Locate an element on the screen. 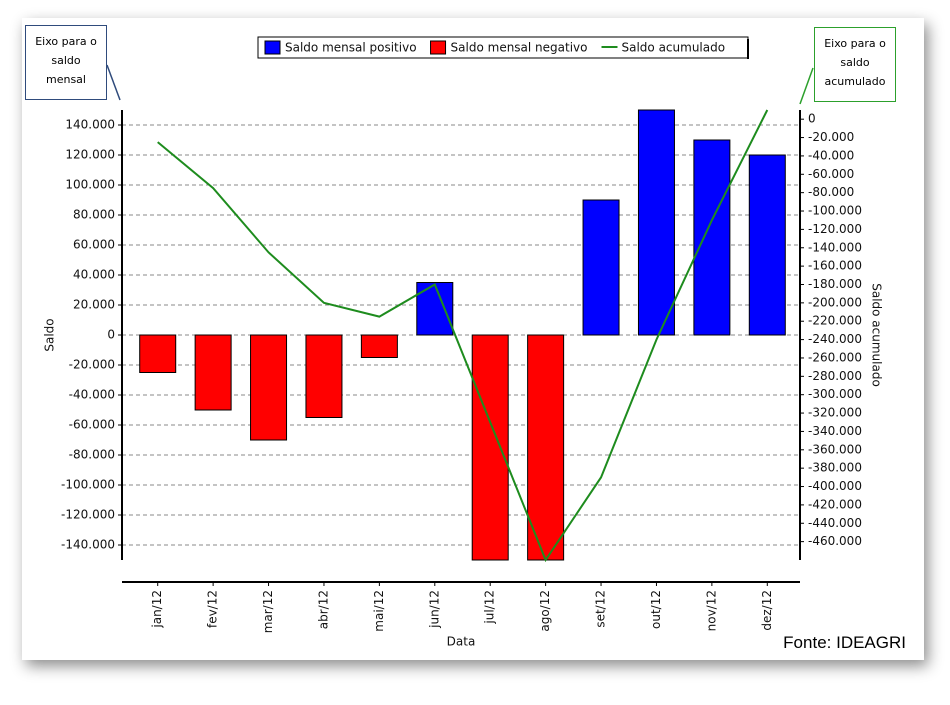 The image size is (950, 705). legend-label: Saldo mensal negativo is located at coordinates (519, 48).